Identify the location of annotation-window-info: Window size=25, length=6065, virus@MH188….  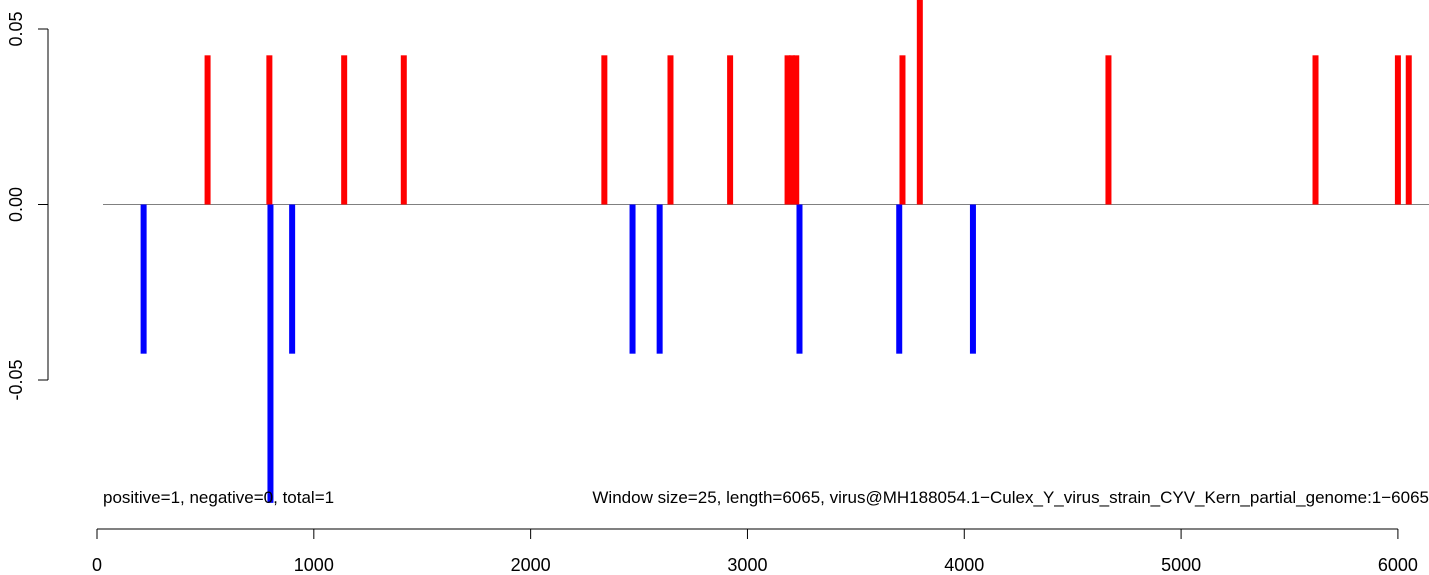
(1010, 497).